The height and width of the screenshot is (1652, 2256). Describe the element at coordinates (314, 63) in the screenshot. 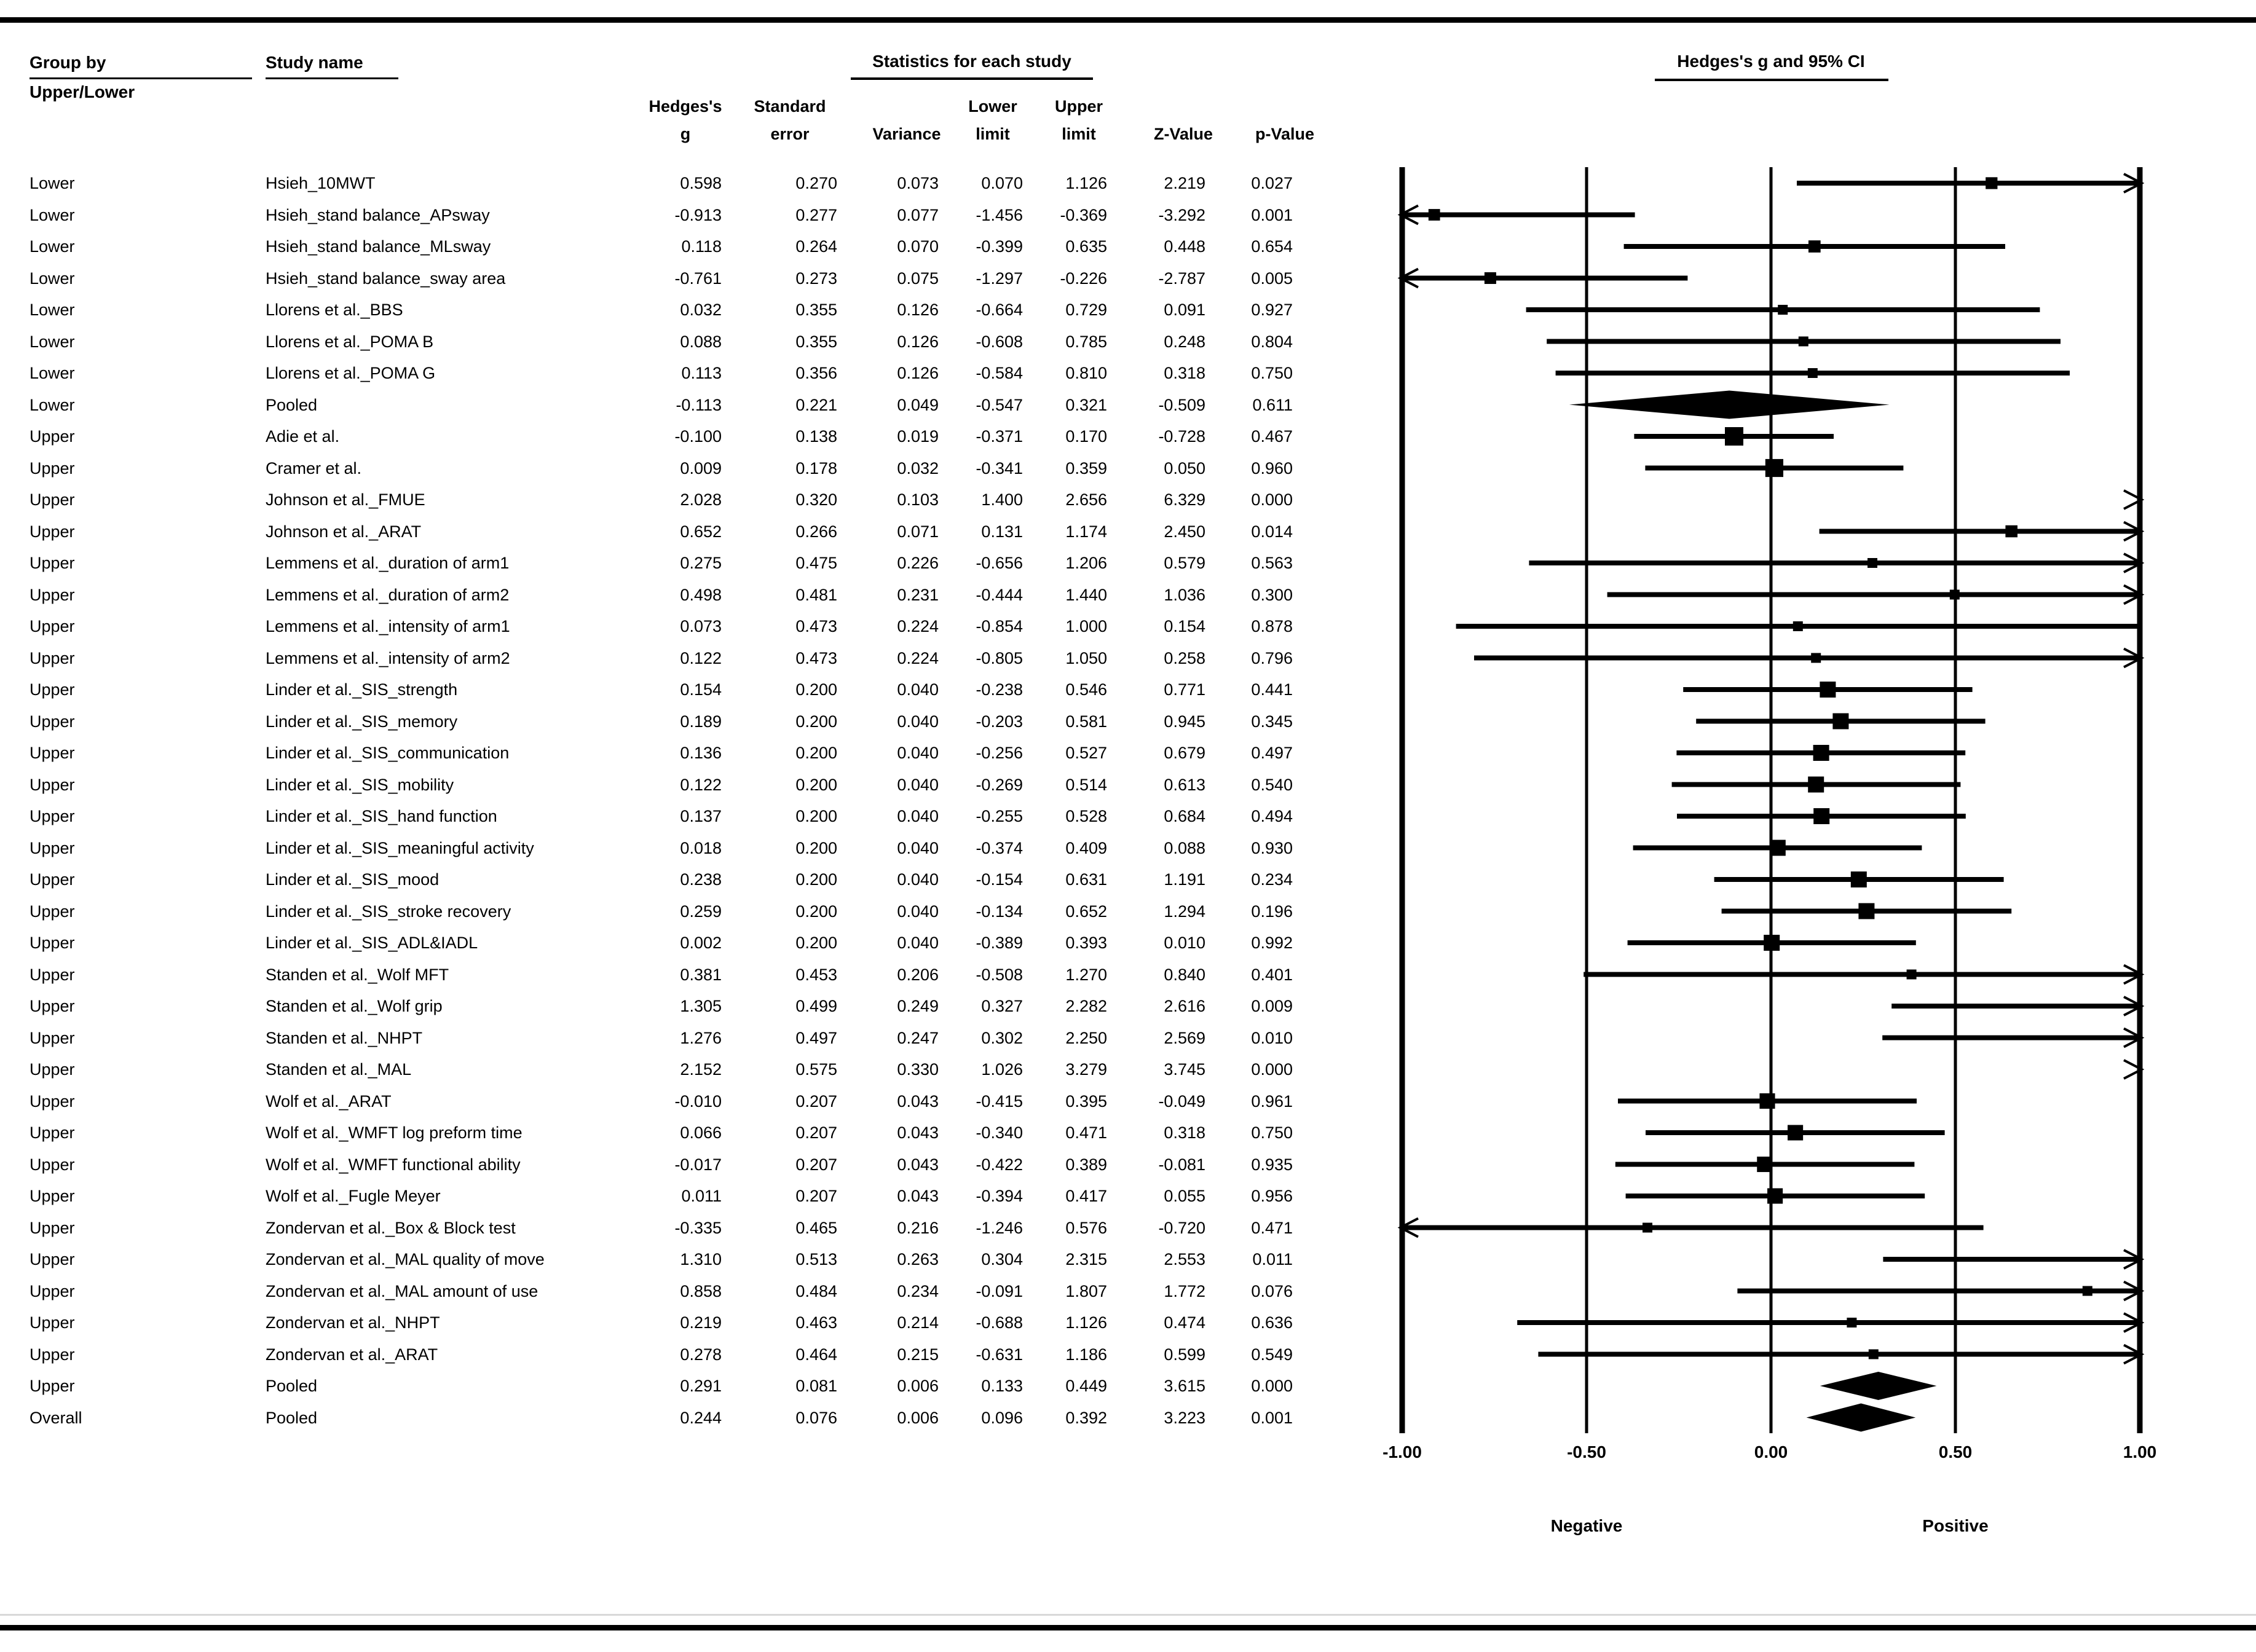

I see `study-name-label: Study name` at that location.